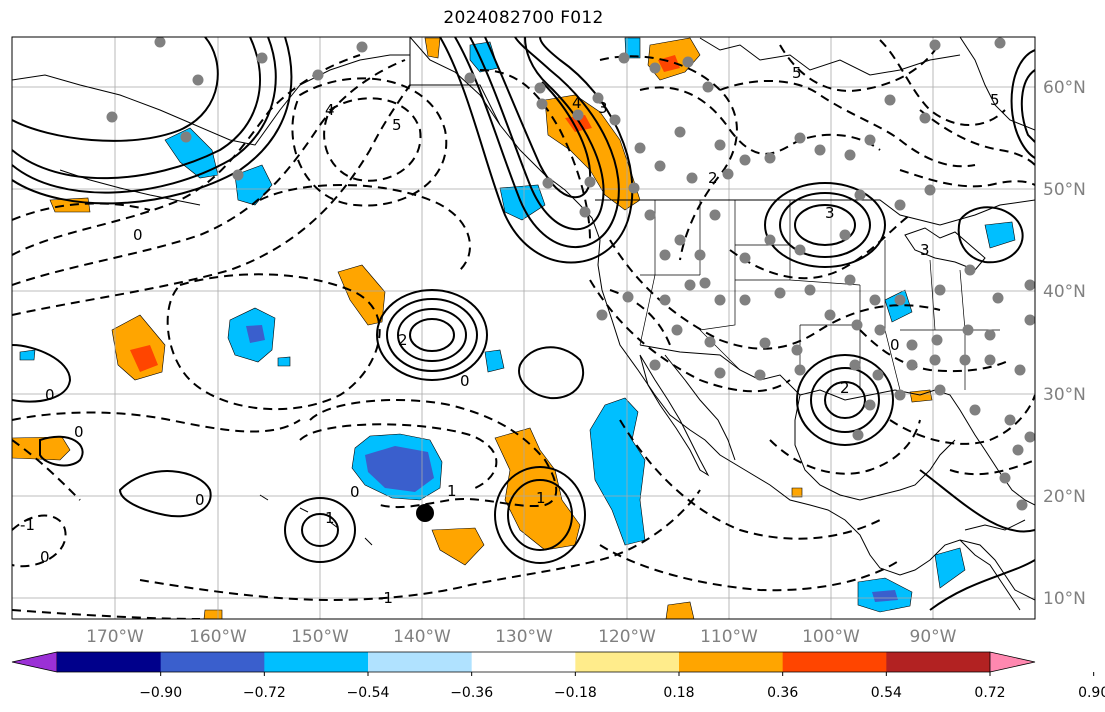 The height and width of the screenshot is (712, 1105). Describe the element at coordinates (320, 637) in the screenshot. I see `longitude-label: 150°W` at that location.